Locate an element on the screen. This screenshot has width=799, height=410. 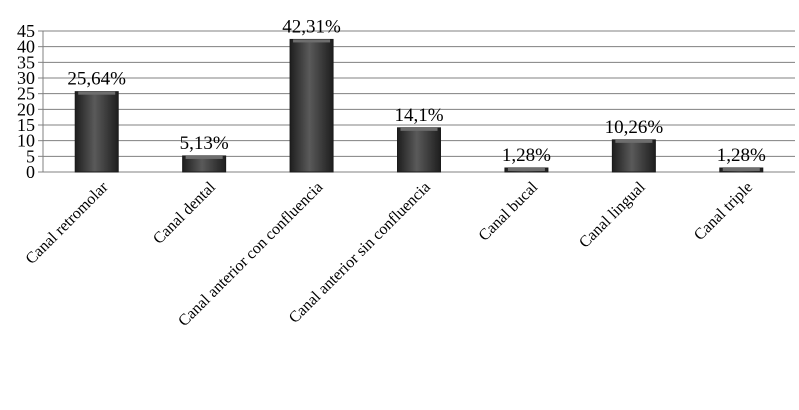
category-label-7: Canal triple is located at coordinates (723, 211).